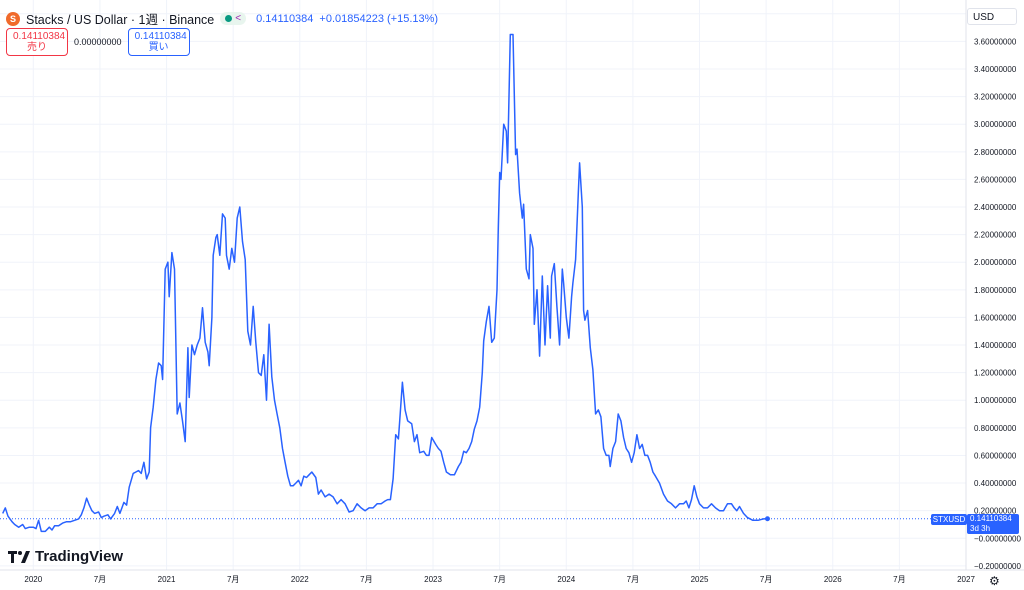  I want to click on price-tick-label: 3.00000000, so click(995, 124).